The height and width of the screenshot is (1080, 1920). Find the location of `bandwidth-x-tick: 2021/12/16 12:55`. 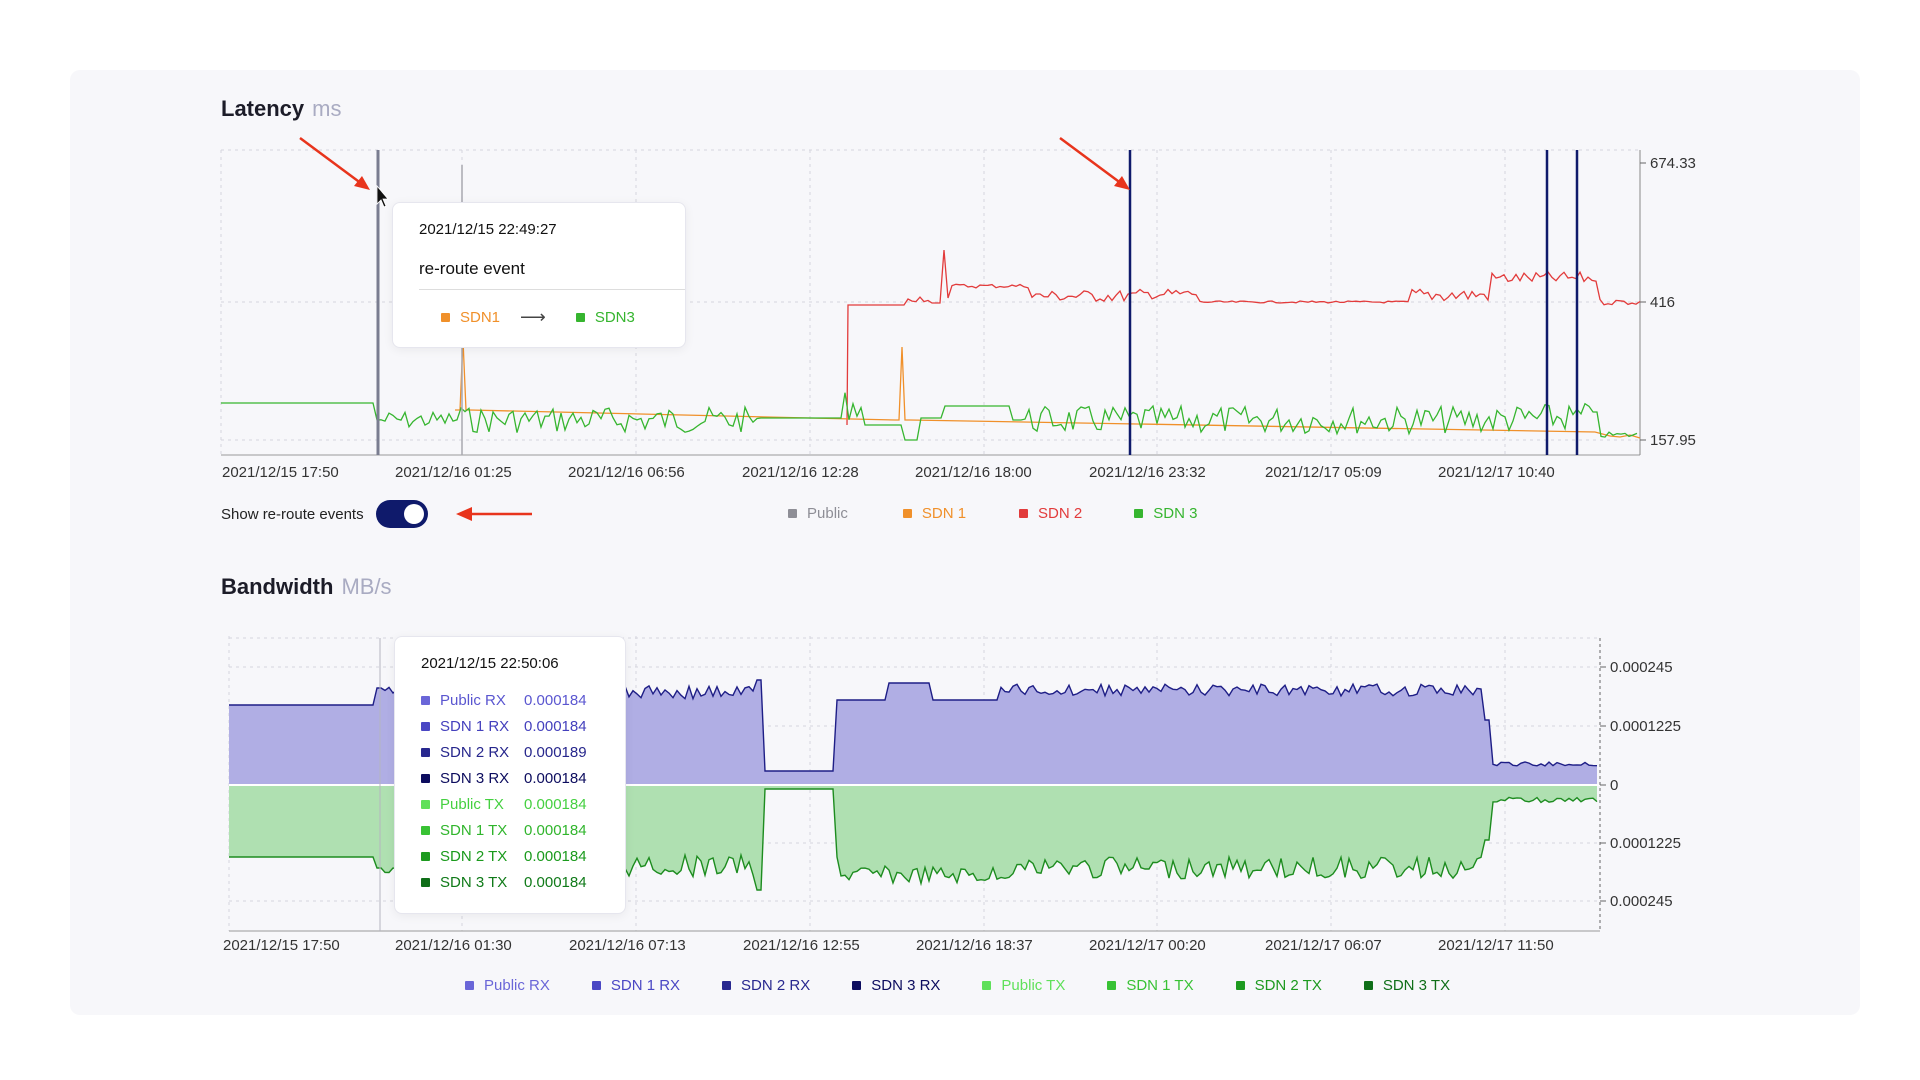

bandwidth-x-tick: 2021/12/16 12:55 is located at coordinates (801, 945).